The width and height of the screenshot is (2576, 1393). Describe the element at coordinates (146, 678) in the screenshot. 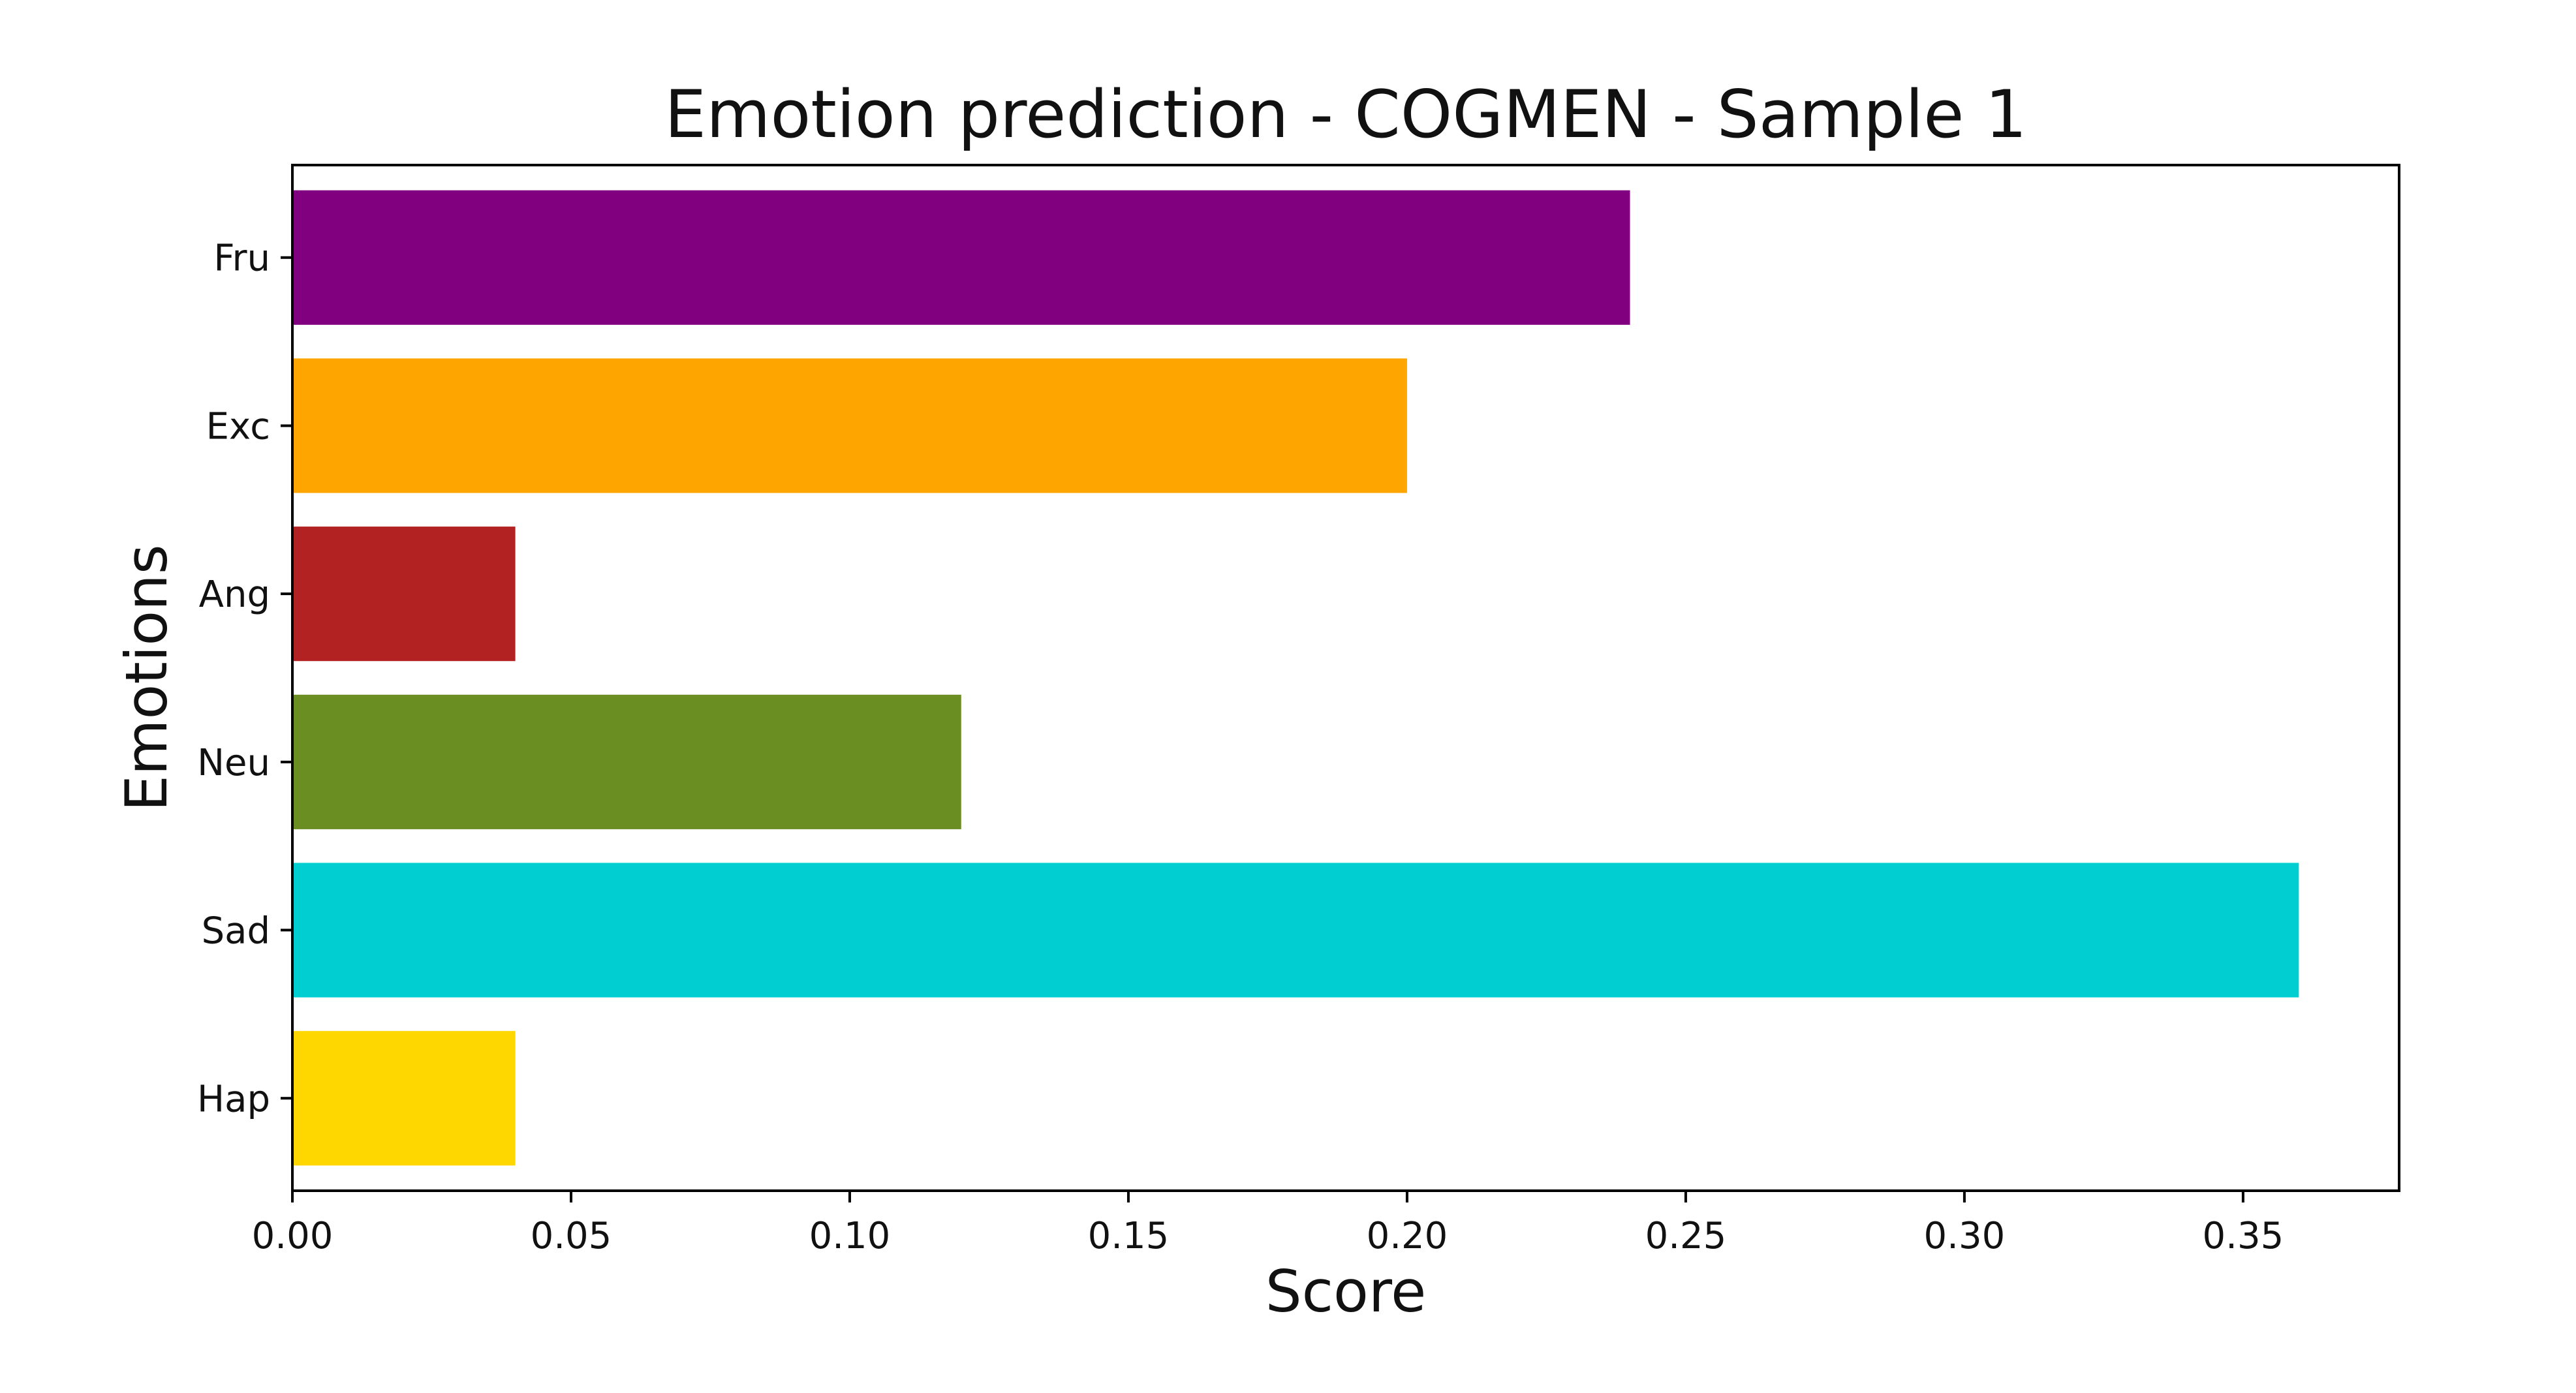

I see `y-axis-label: Emotions` at that location.